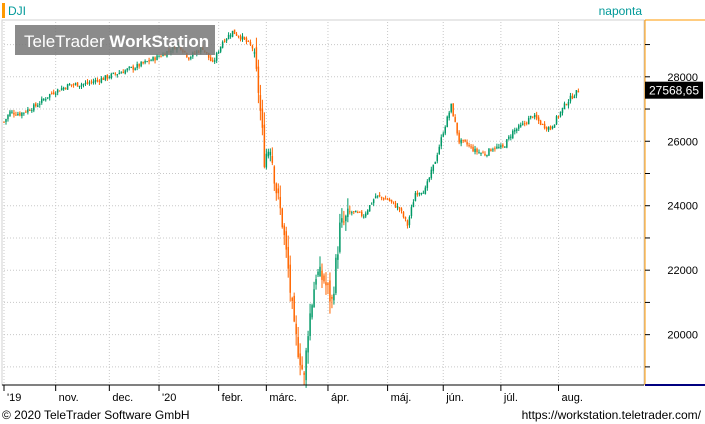 The height and width of the screenshot is (424, 705). What do you see at coordinates (682, 207) in the screenshot?
I see `y-tick-label: 24000` at bounding box center [682, 207].